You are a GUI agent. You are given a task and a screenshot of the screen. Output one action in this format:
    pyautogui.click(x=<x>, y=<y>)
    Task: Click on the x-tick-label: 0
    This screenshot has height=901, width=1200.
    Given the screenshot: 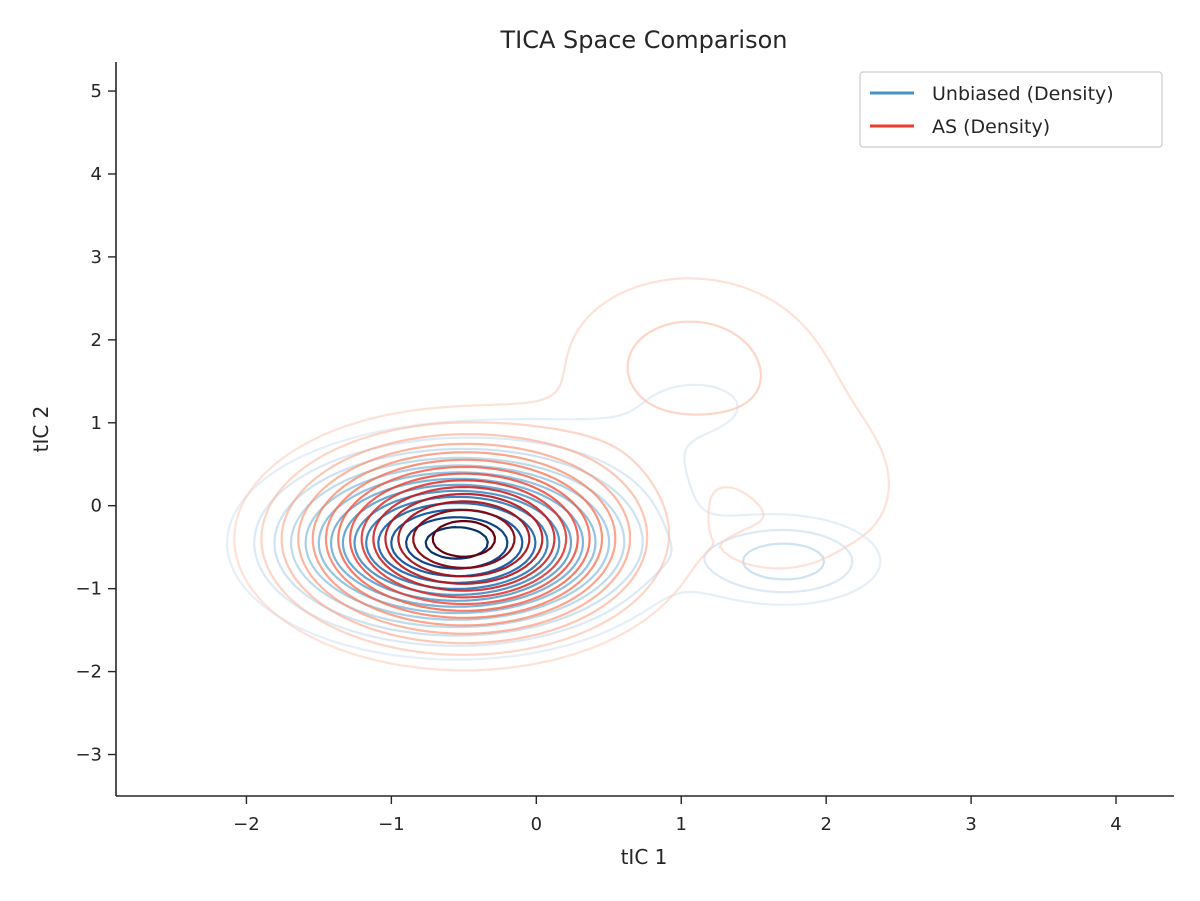 What is the action you would take?
    pyautogui.click(x=536, y=824)
    